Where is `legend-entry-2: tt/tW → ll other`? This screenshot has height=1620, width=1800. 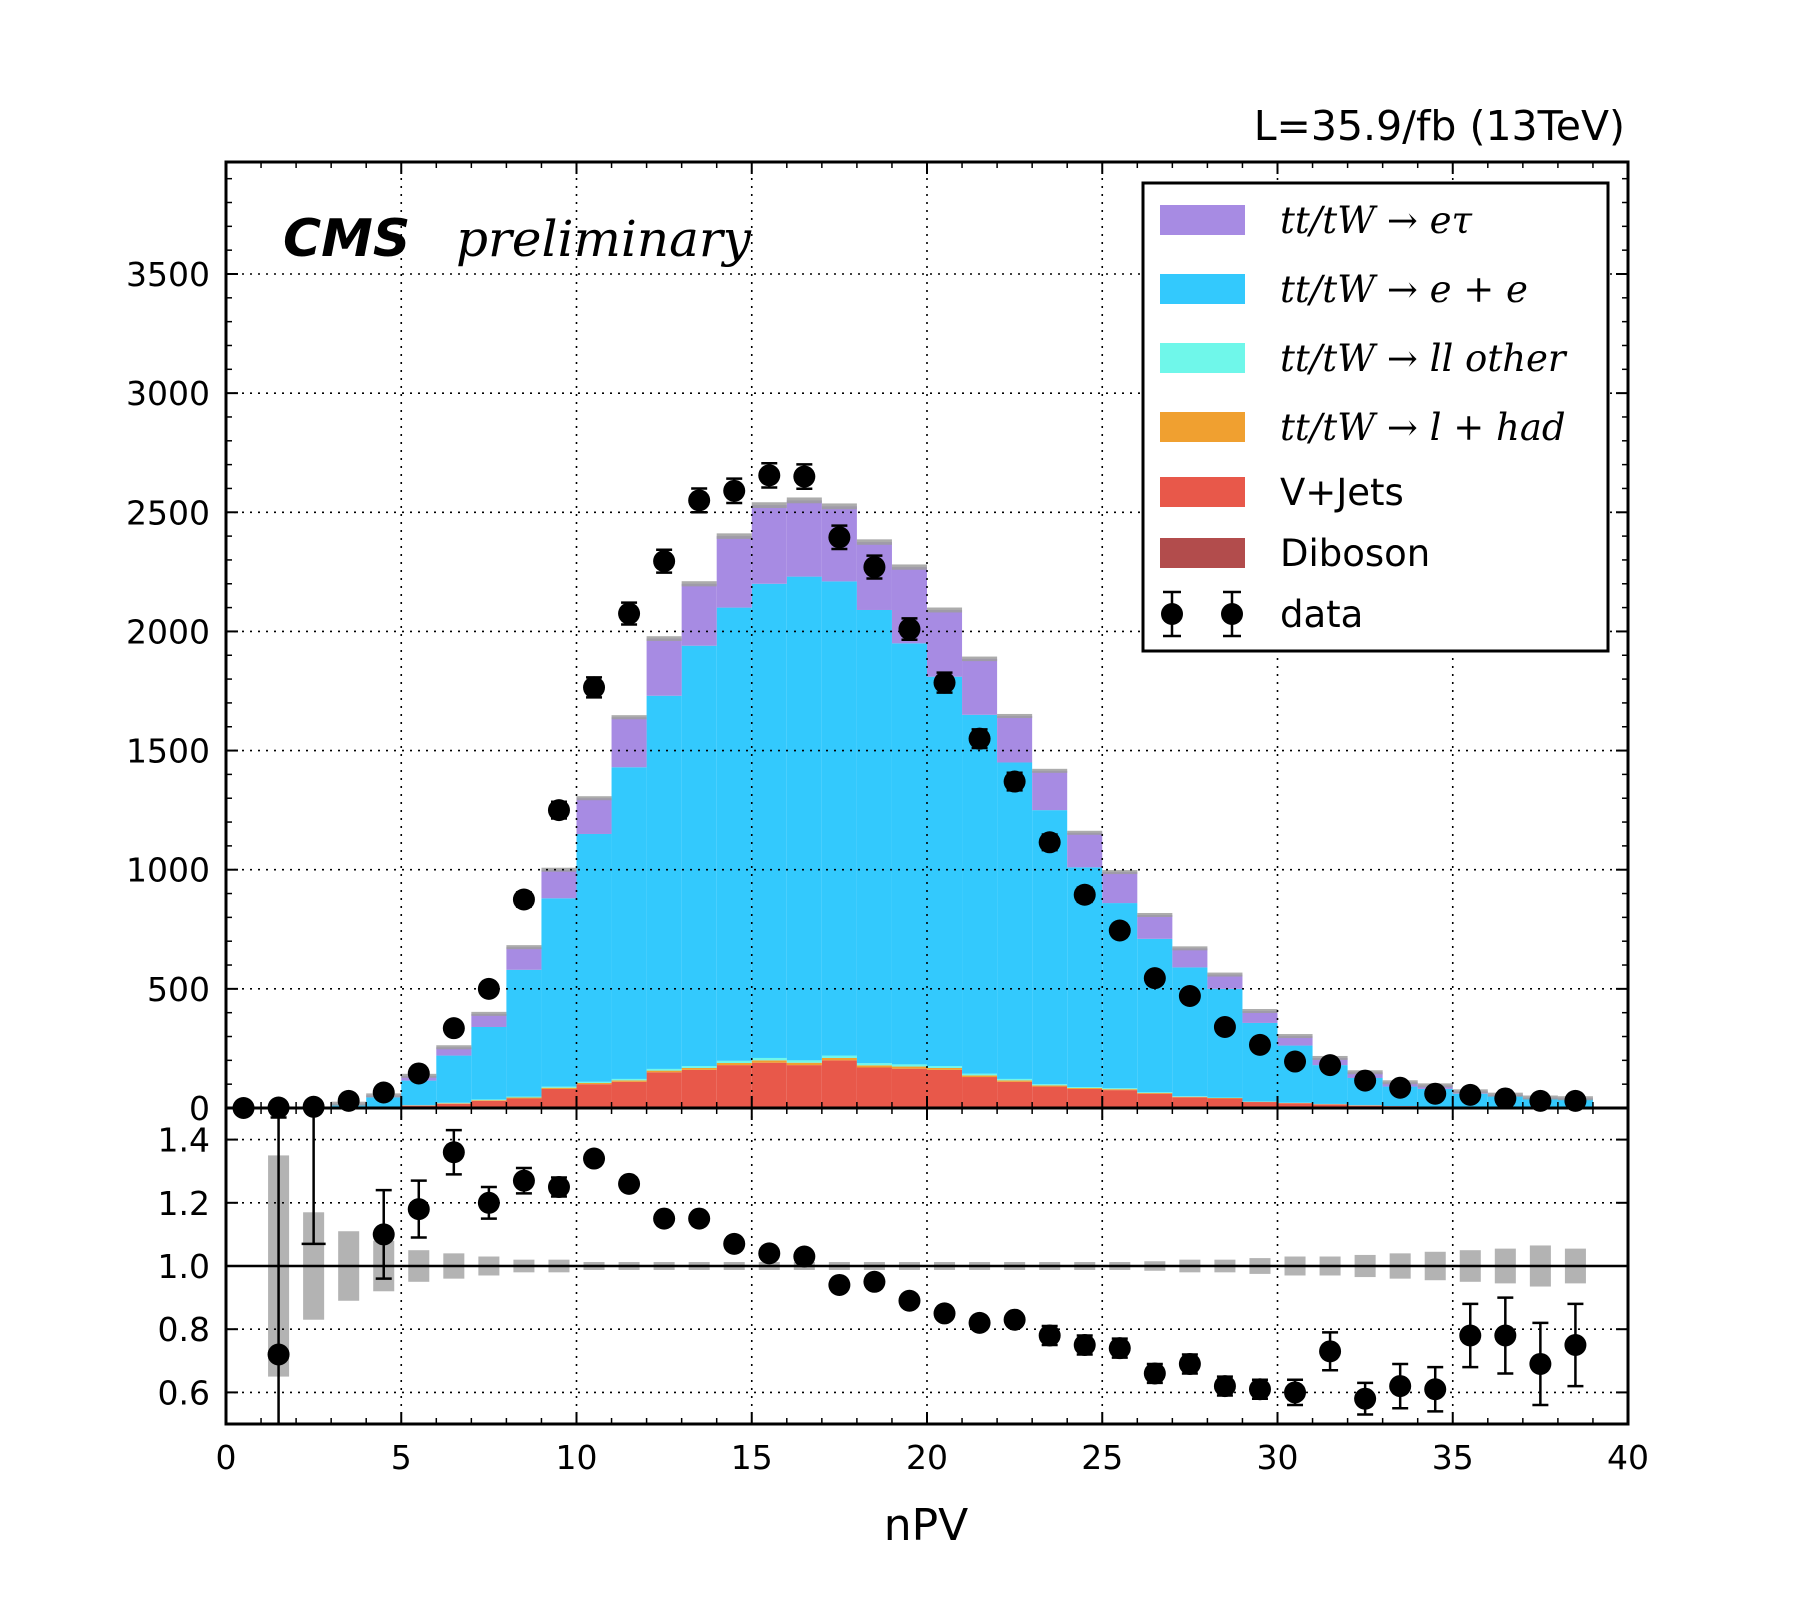 legend-entry-2: tt/tW → ll other is located at coordinates (1364, 358).